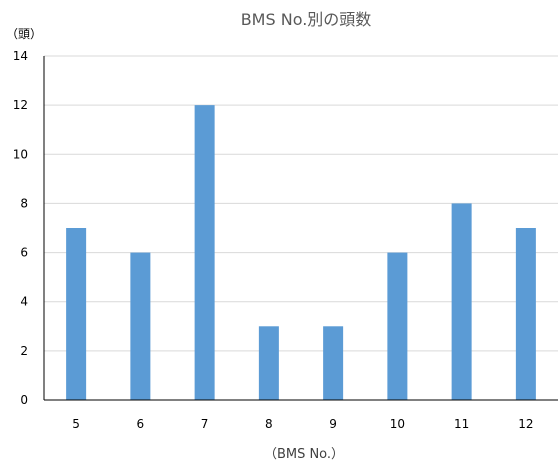  What do you see at coordinates (24, 253) in the screenshot?
I see `y-tick-label: 6` at bounding box center [24, 253].